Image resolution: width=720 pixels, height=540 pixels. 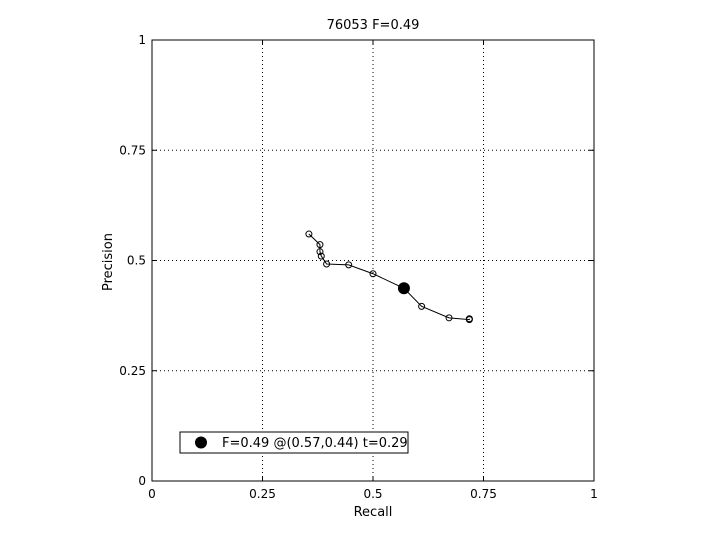 What do you see at coordinates (142, 40) in the screenshot?
I see `y-tick-label: 1` at bounding box center [142, 40].